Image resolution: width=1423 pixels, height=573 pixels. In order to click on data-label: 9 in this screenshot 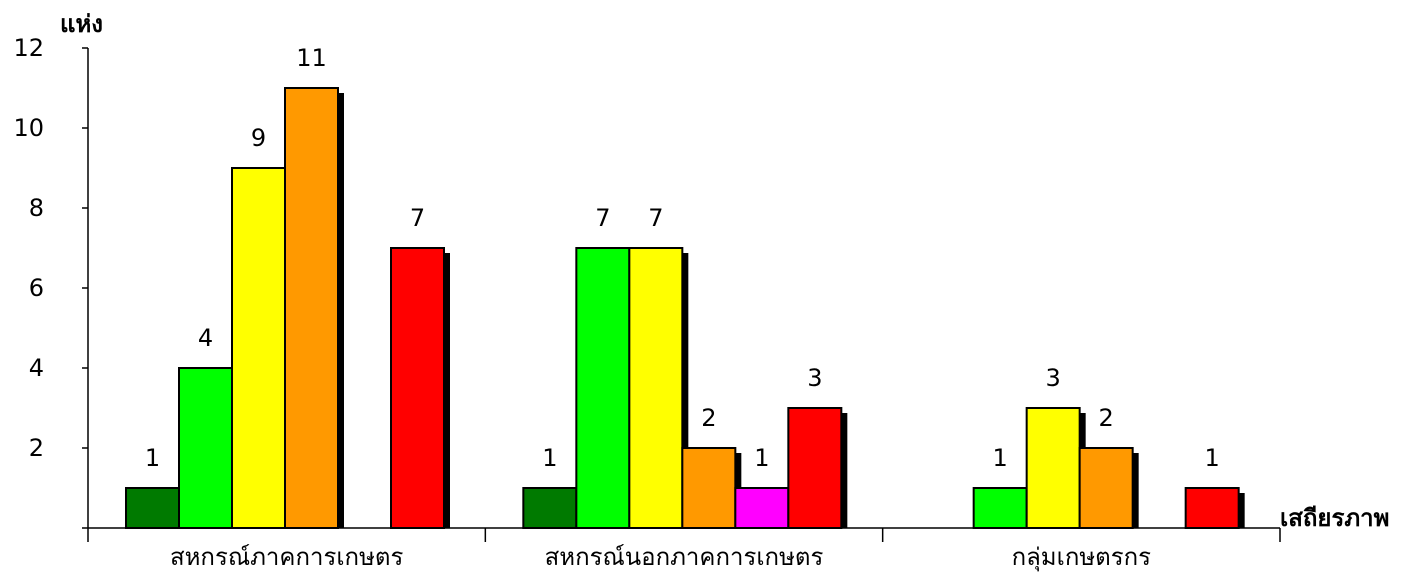, I will do `click(258, 138)`.